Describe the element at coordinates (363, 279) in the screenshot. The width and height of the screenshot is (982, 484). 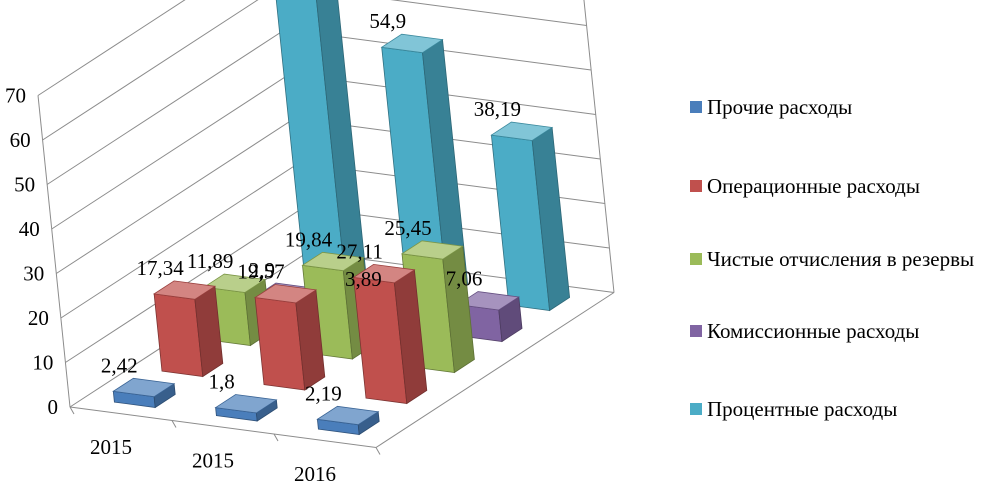
I see `data-label: 3,89` at that location.